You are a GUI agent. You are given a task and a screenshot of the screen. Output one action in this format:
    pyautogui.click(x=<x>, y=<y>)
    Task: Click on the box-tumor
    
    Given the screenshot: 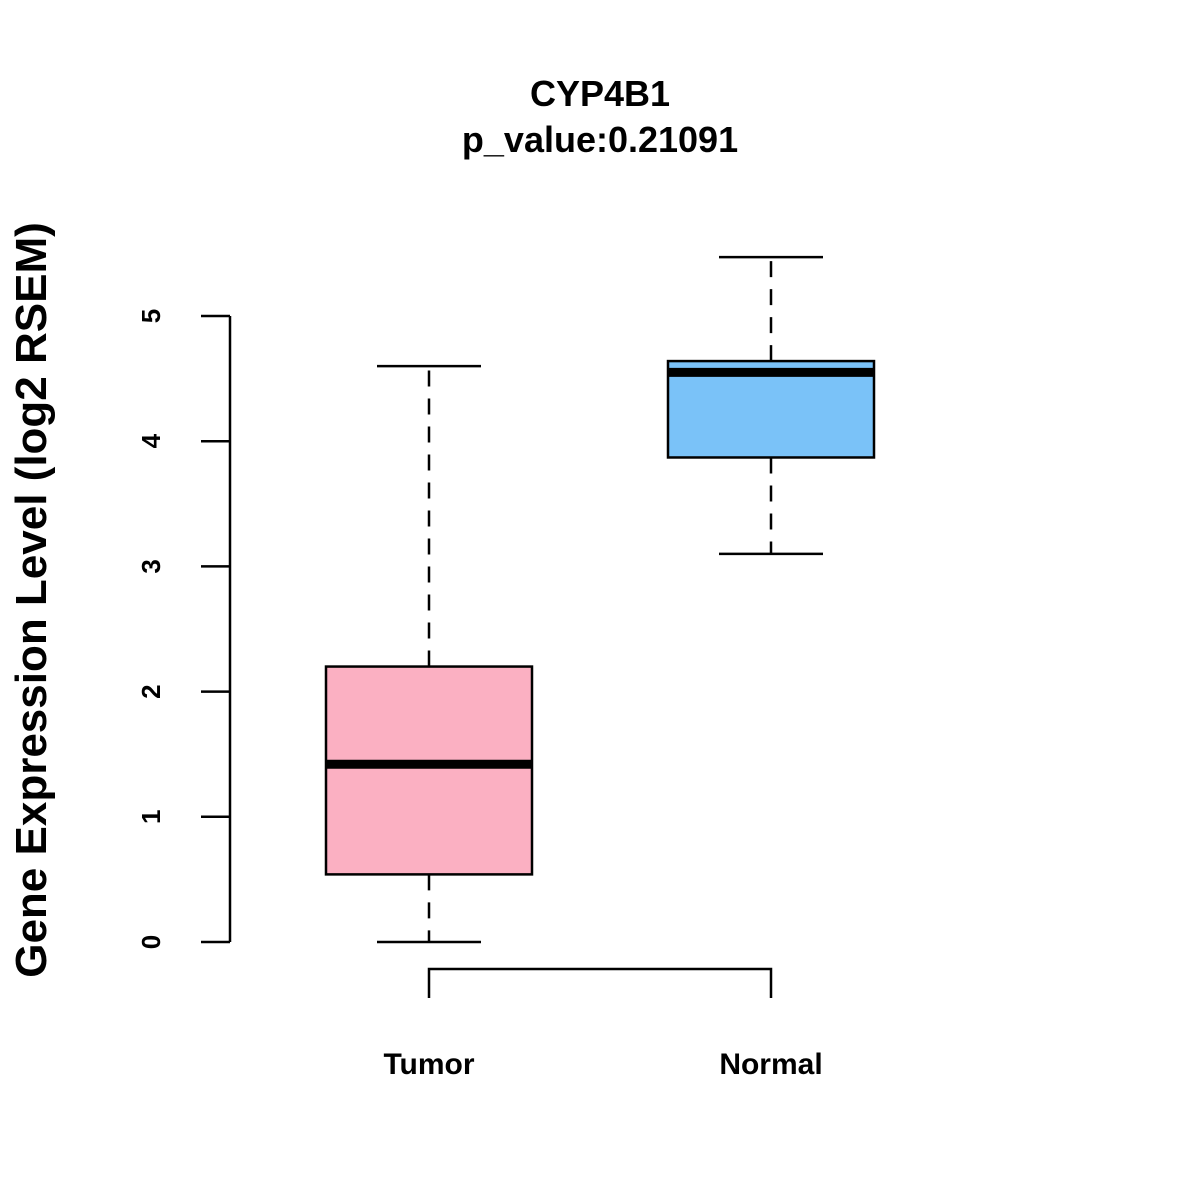 What is the action you would take?
    pyautogui.click(x=429, y=654)
    